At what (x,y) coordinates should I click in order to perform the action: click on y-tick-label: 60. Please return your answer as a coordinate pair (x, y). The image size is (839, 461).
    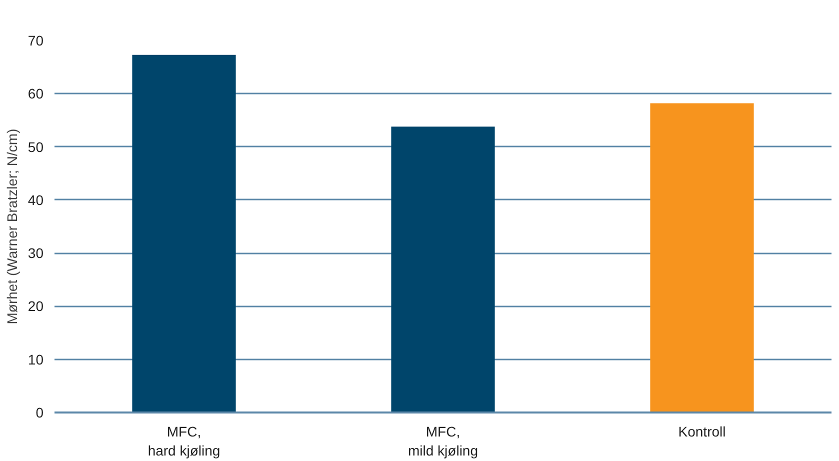
    Looking at the image, I should click on (36, 94).